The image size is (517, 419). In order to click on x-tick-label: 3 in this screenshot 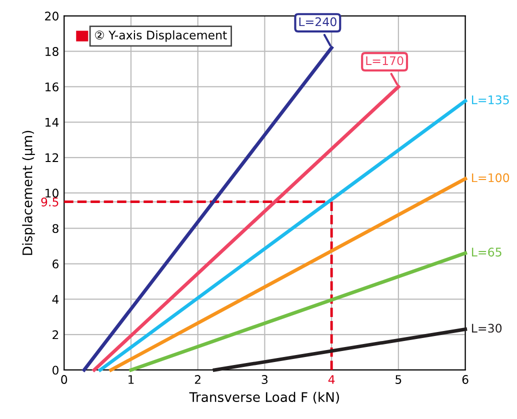, I will do `click(265, 379)`.